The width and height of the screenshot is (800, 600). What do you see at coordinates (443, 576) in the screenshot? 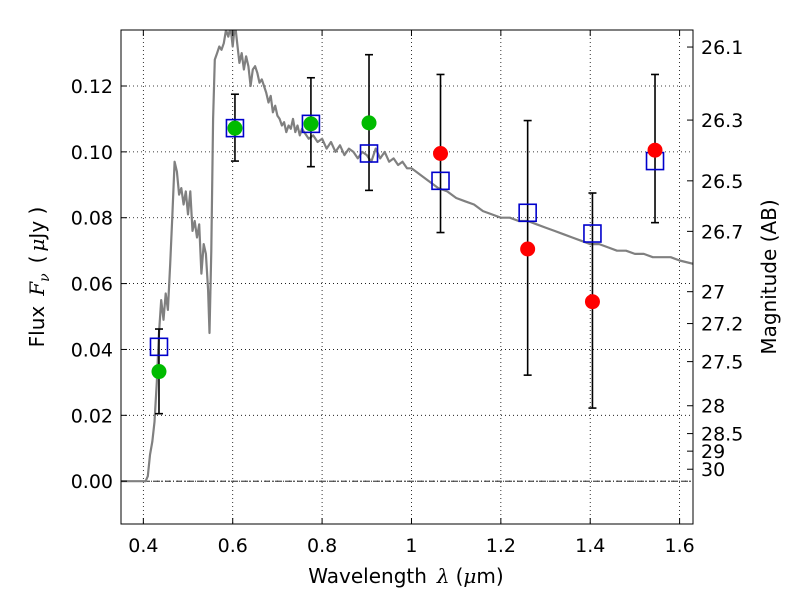
I see `x-axis-label-symbol: λ` at bounding box center [443, 576].